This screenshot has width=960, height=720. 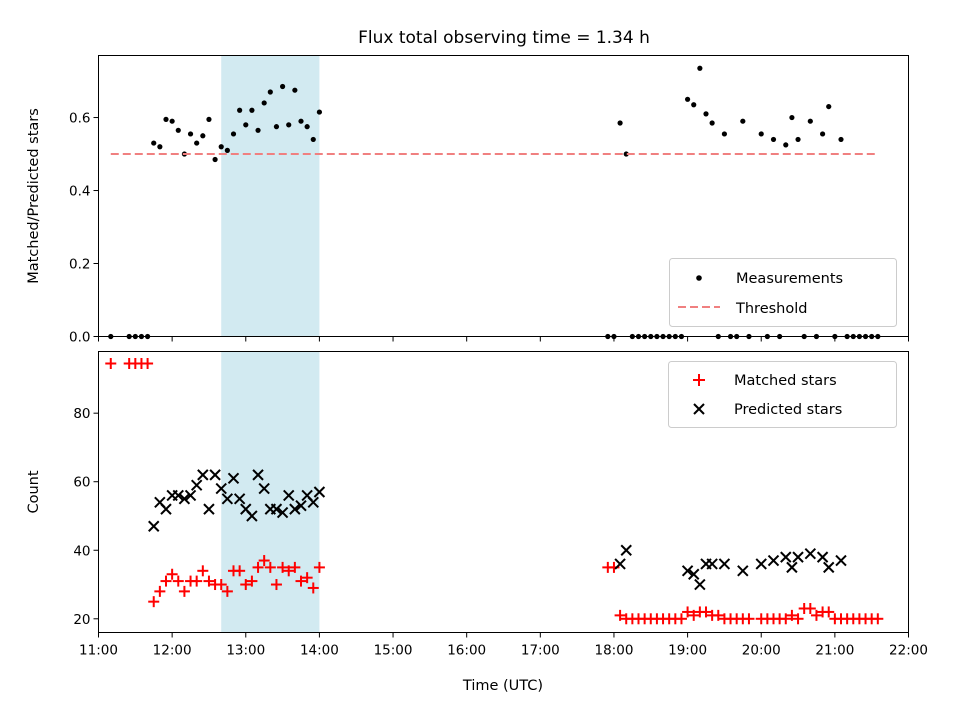 What do you see at coordinates (699, 380) in the screenshot?
I see `legend-matched-marker` at bounding box center [699, 380].